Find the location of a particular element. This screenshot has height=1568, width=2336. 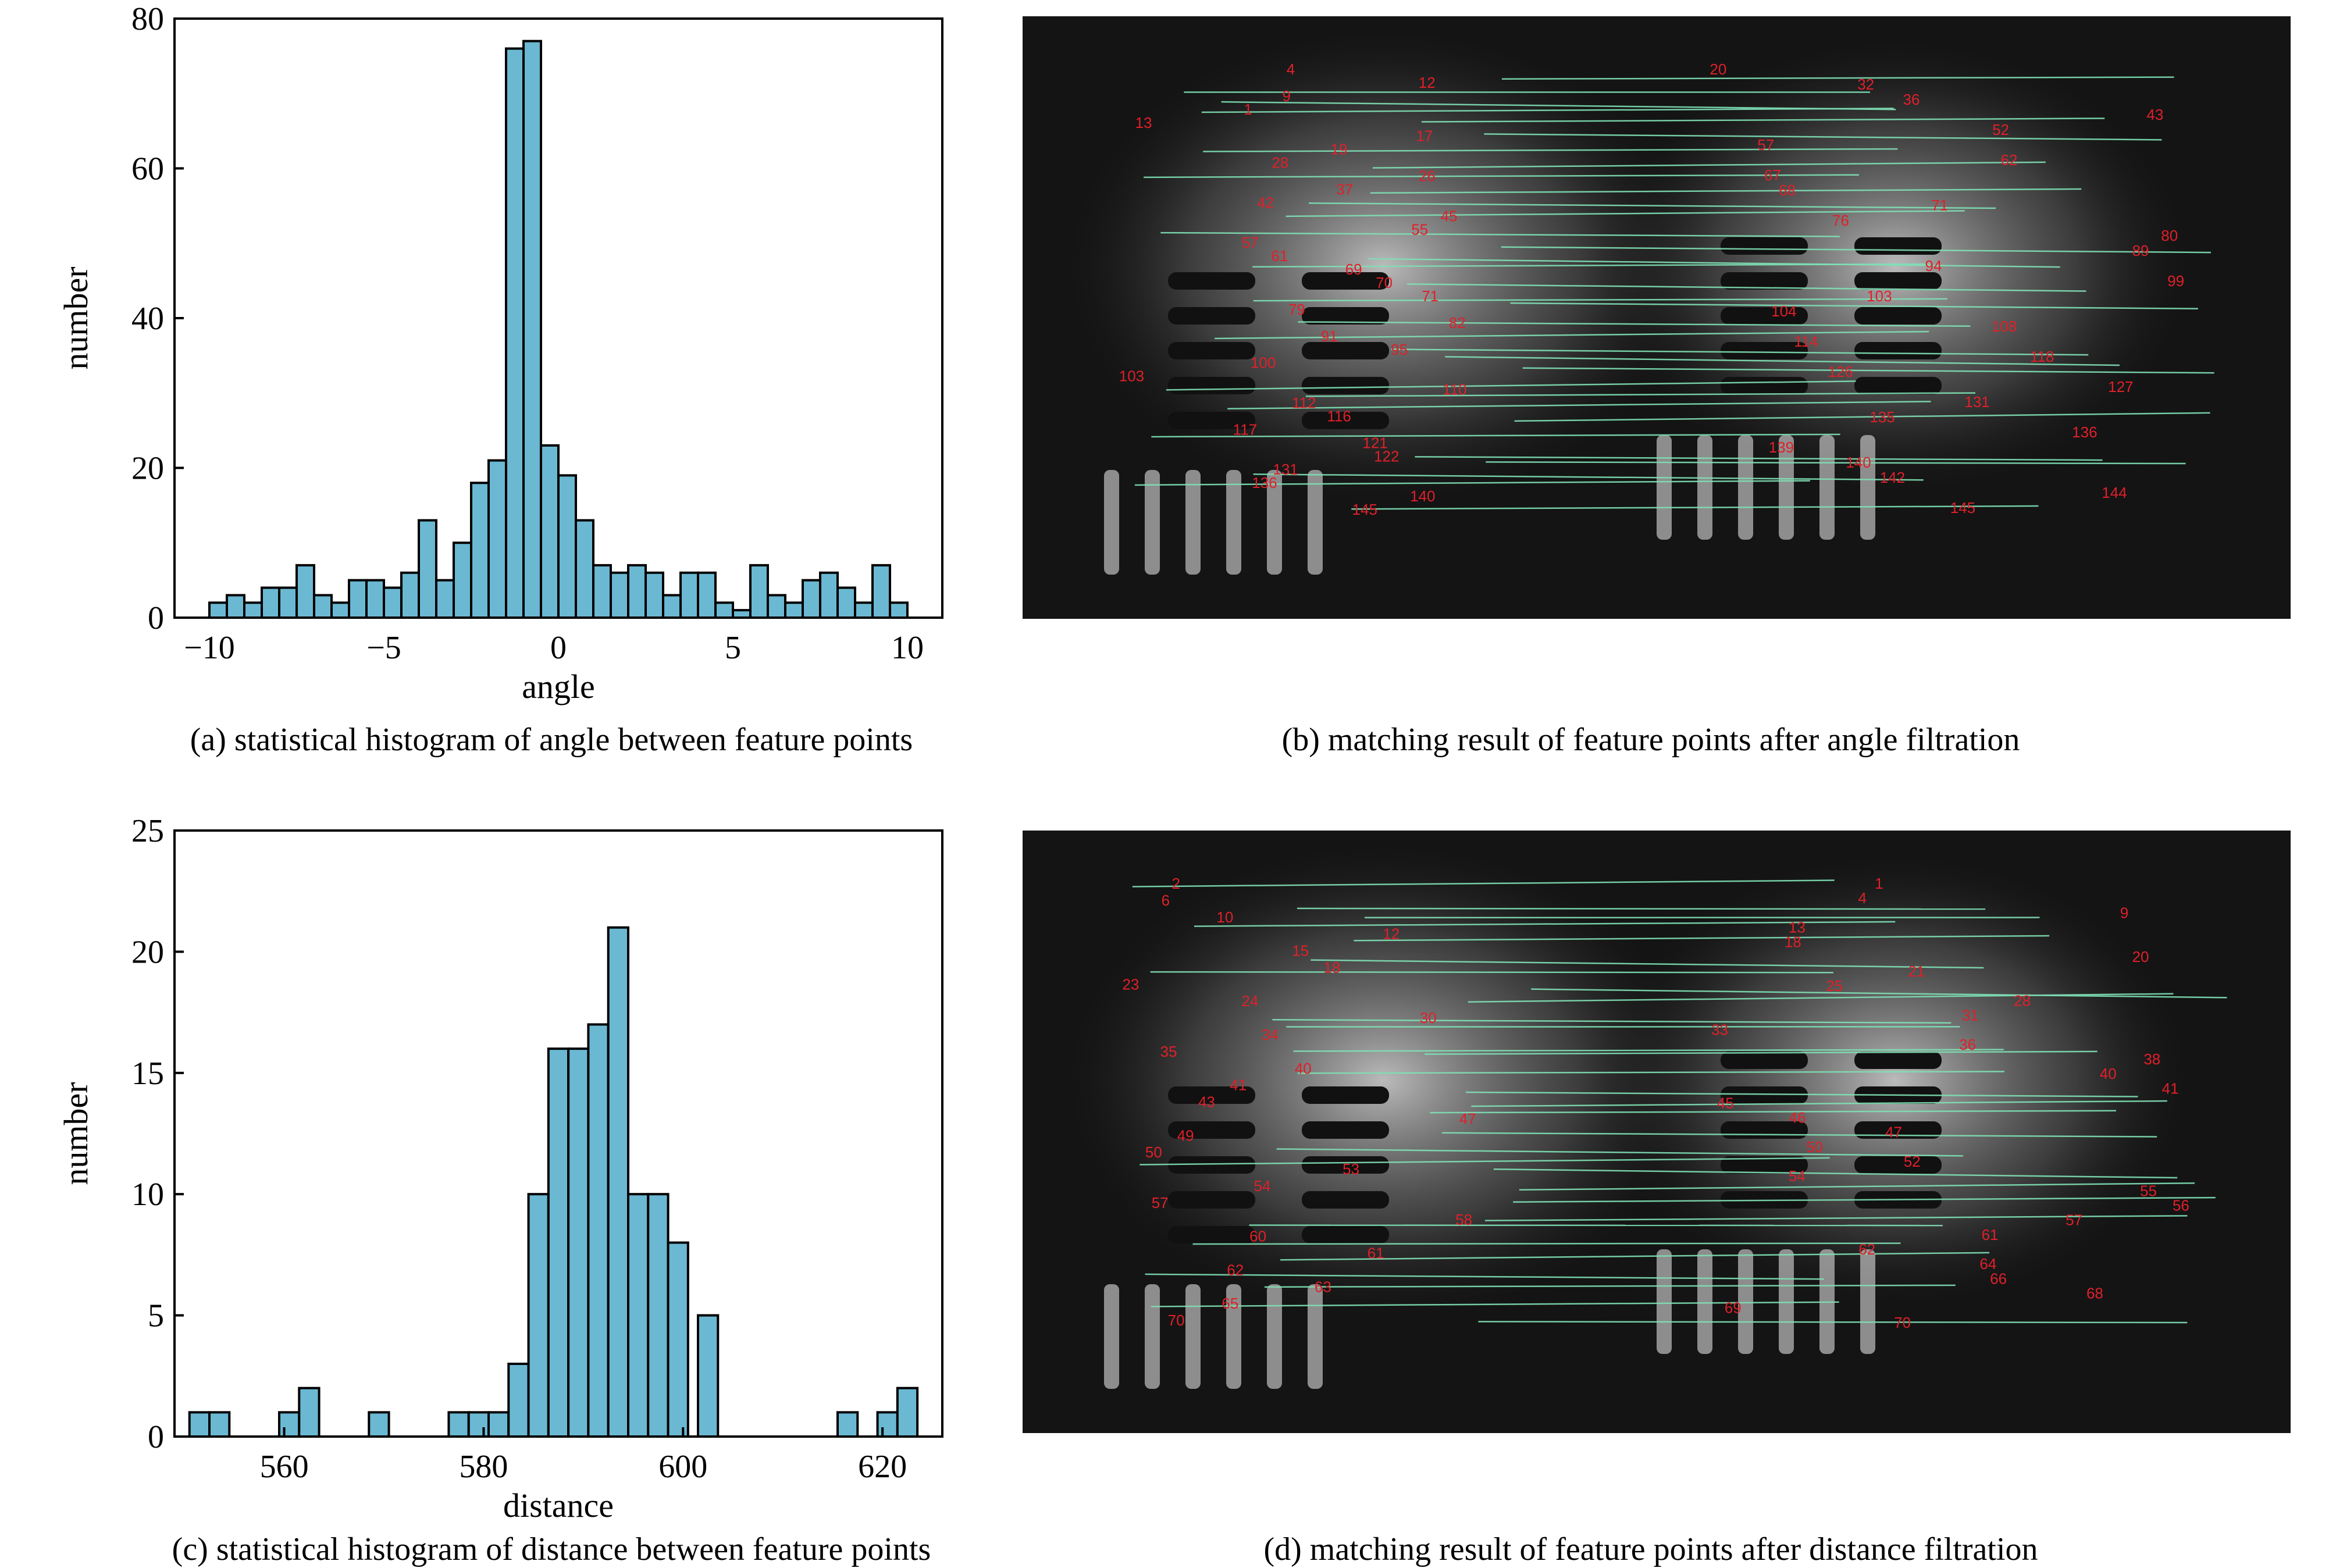

feature-label-right: 1 is located at coordinates (1879, 884).